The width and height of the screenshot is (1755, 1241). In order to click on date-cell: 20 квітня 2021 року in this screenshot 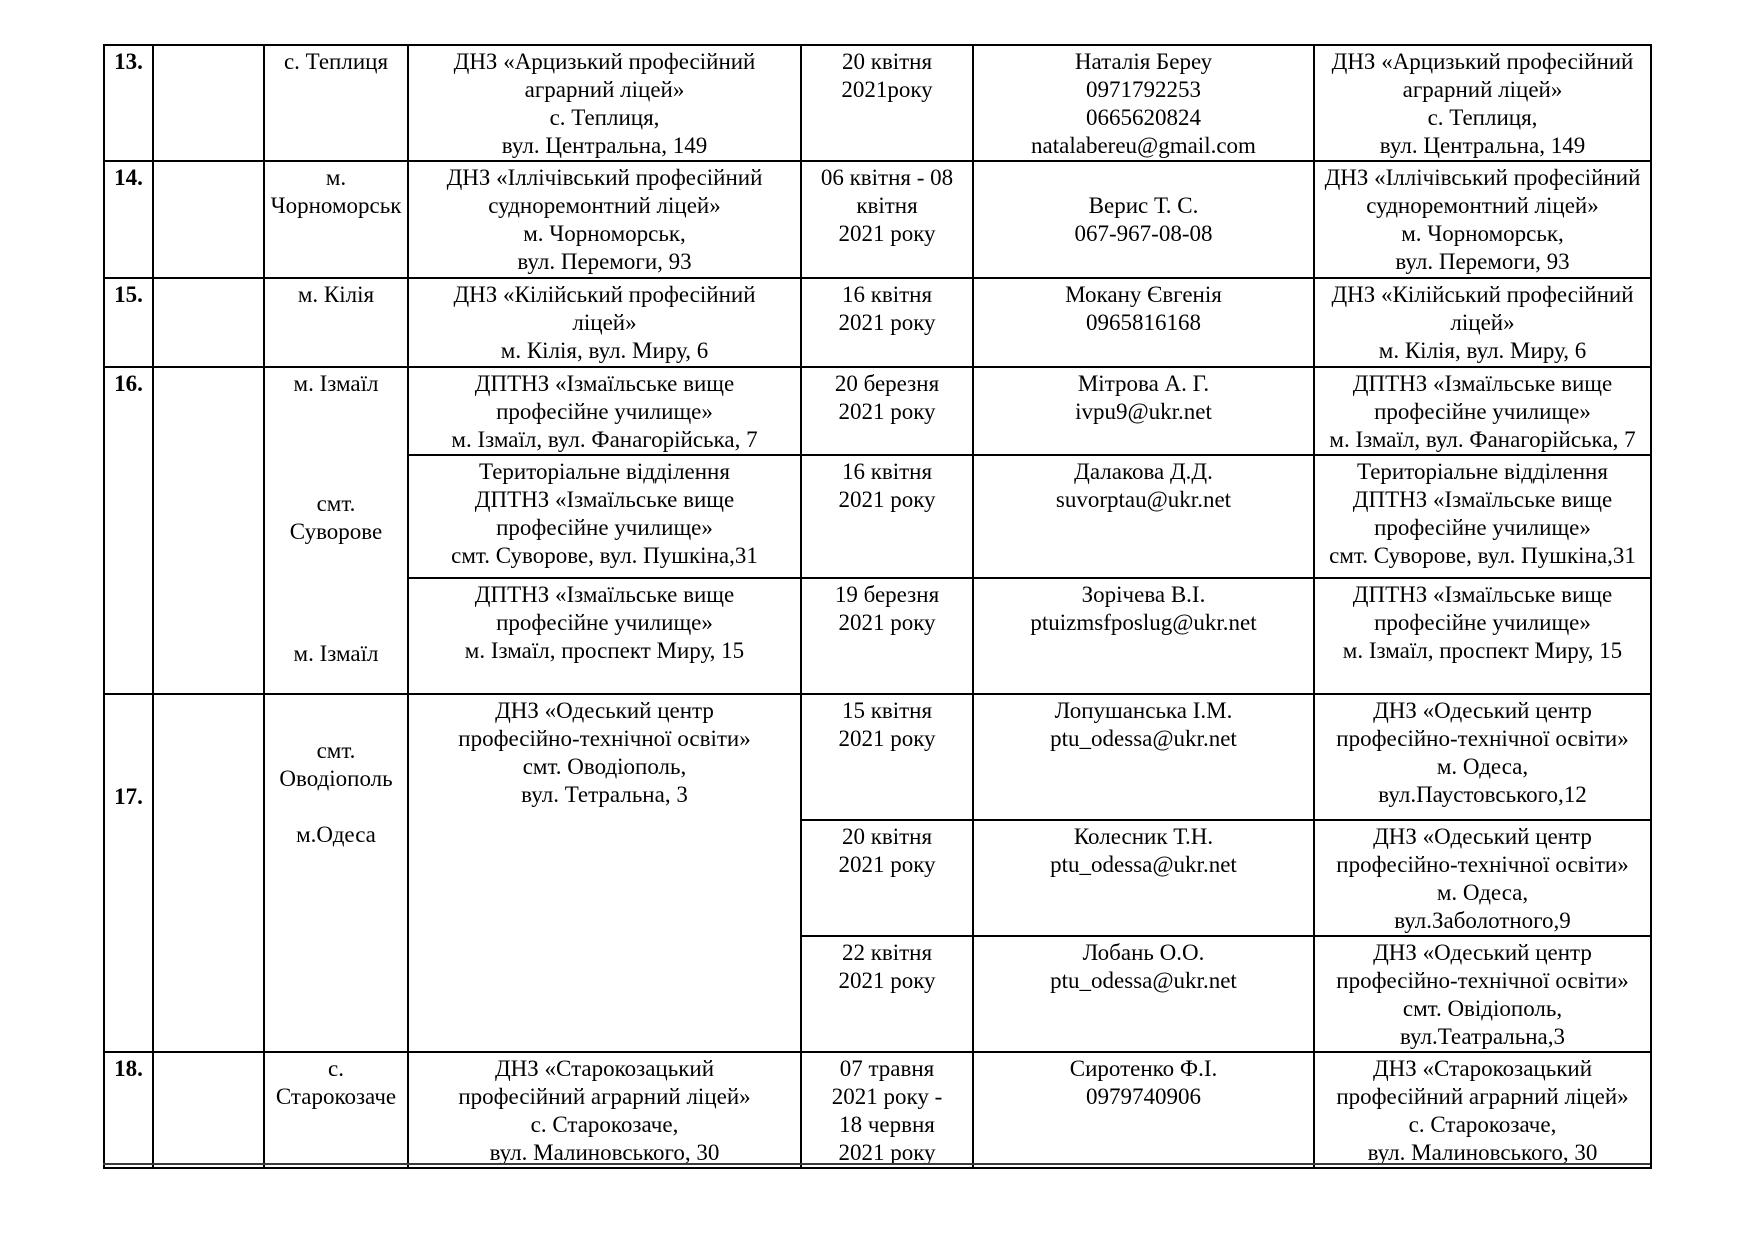, I will do `click(887, 878)`.